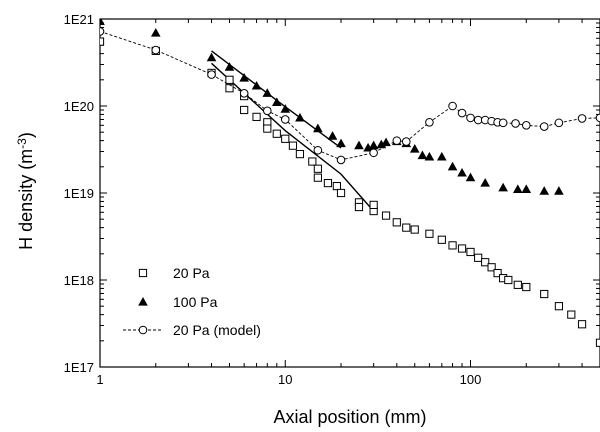 The image size is (600, 432). I want to click on y-tick-label: 1E20, so click(79, 106).